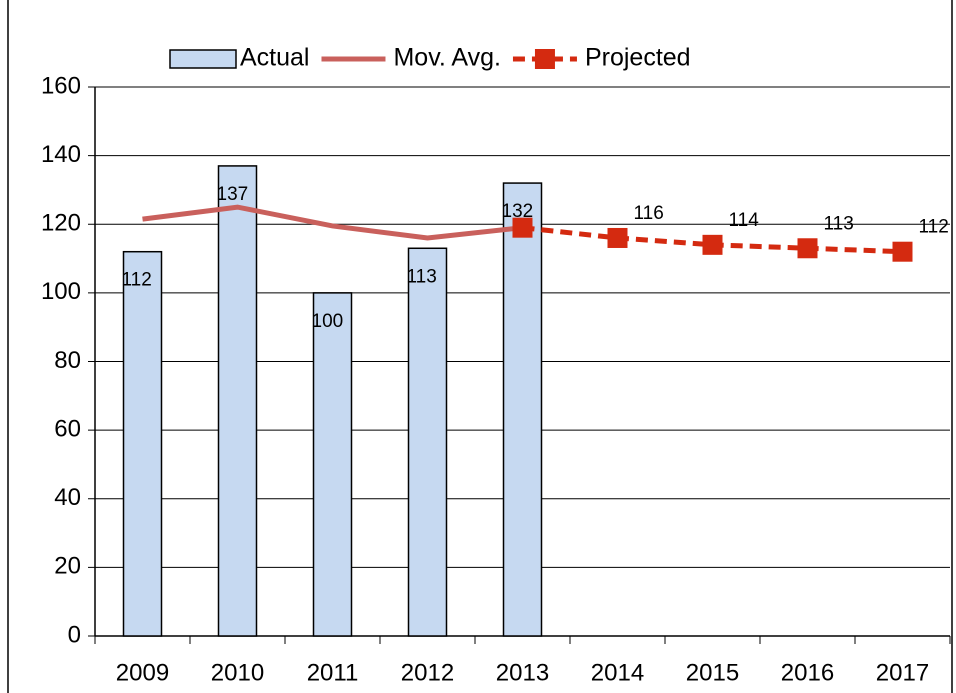  I want to click on data-label: 137, so click(233, 194).